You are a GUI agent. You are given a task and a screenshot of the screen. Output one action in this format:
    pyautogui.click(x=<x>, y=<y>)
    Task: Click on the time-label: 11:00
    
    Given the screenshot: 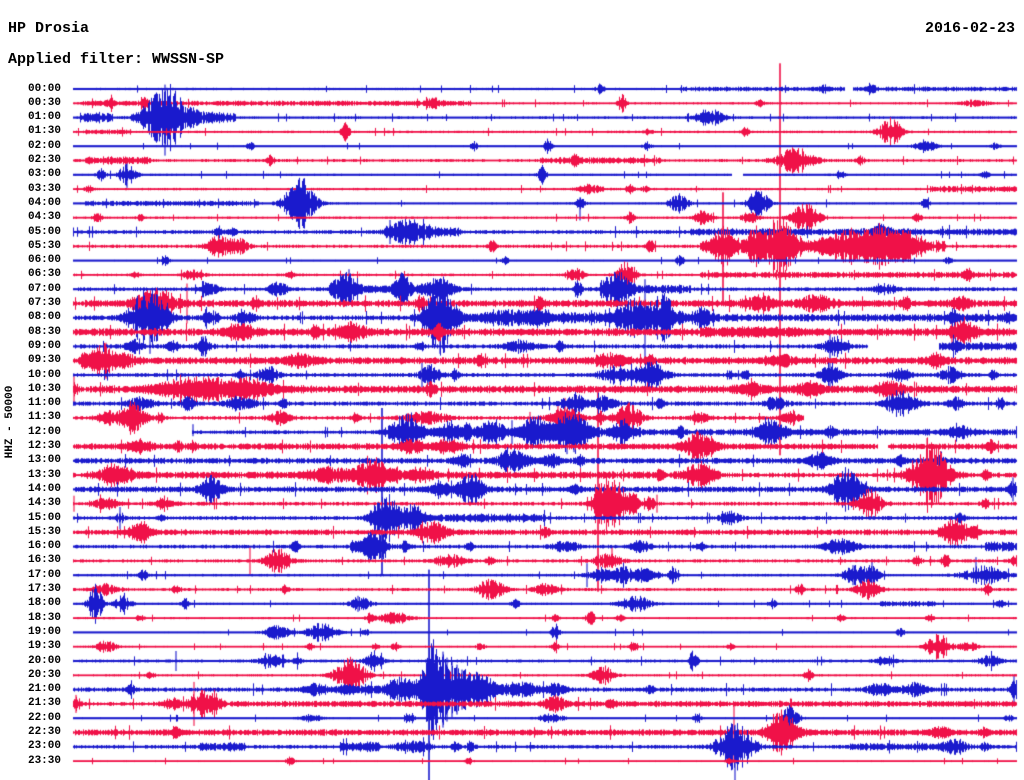 What is the action you would take?
    pyautogui.click(x=44, y=403)
    